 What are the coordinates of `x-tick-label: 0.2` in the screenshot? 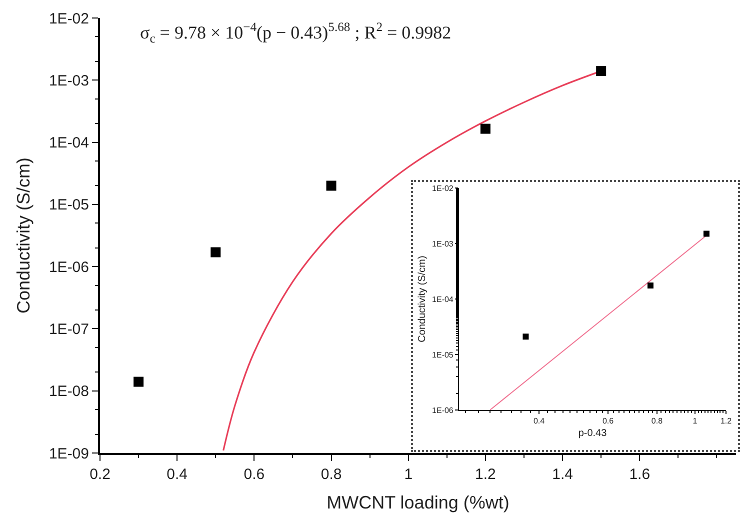 It's located at (100, 474).